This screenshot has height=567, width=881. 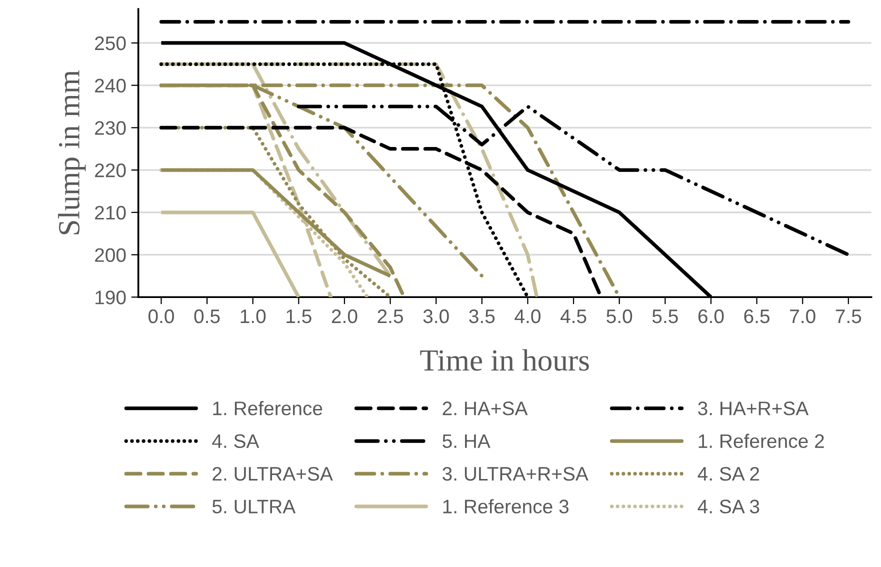 I want to click on legend-label: 5. ULTRA, so click(x=254, y=507).